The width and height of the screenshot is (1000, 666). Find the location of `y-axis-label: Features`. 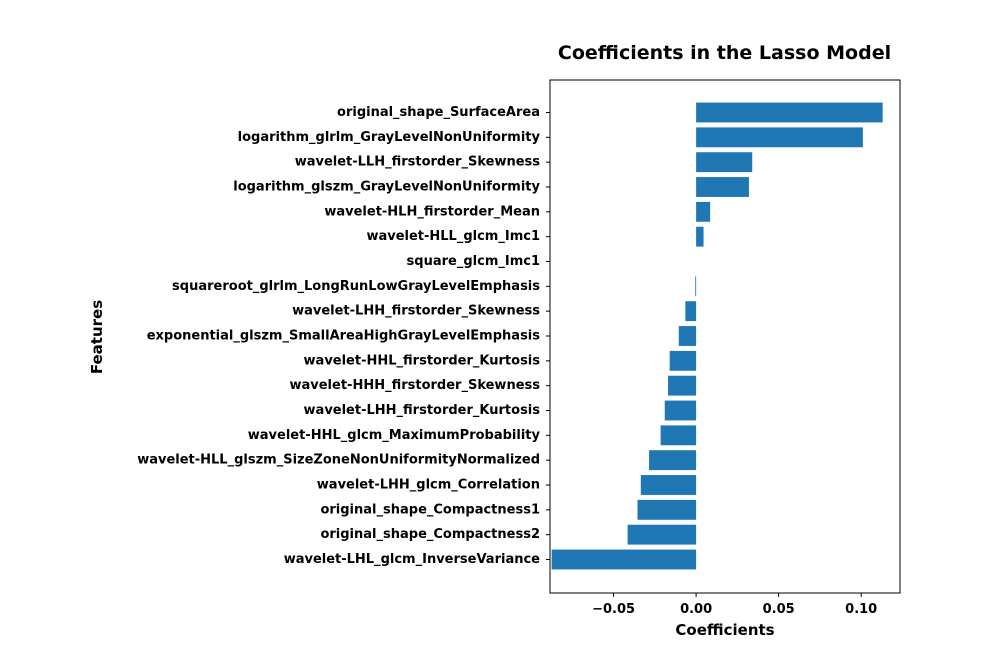

y-axis-label: Features is located at coordinates (97, 337).